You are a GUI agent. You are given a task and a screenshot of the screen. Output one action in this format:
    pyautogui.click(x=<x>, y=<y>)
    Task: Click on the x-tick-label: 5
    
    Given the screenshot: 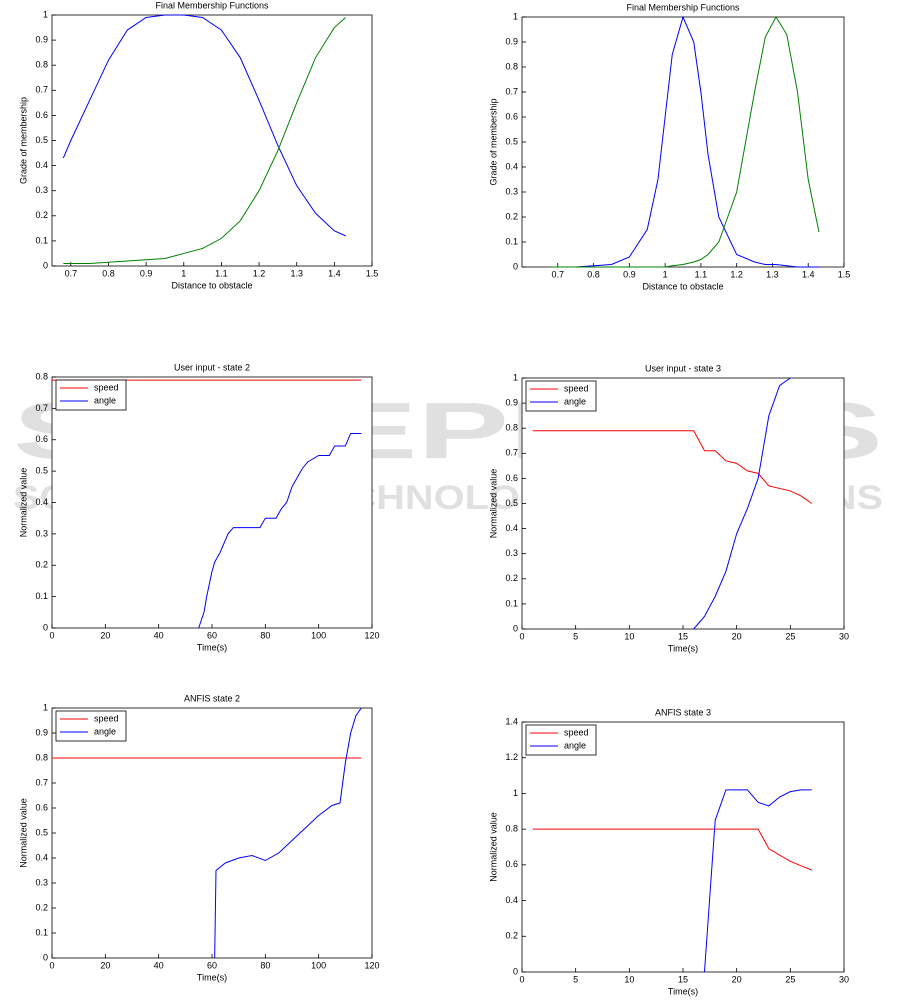 What is the action you would take?
    pyautogui.click(x=575, y=636)
    